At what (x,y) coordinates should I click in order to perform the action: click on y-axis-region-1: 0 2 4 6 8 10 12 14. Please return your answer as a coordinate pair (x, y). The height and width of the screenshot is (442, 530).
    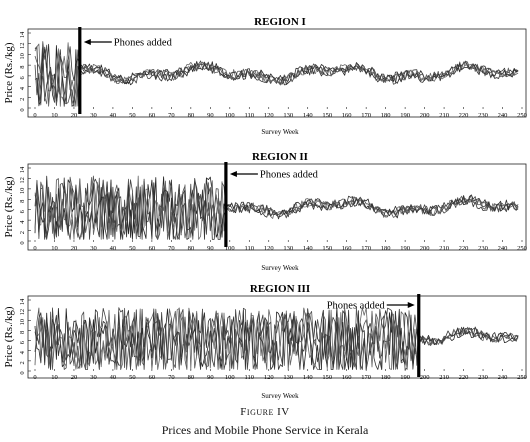
    Looking at the image, I should click on (25, 71).